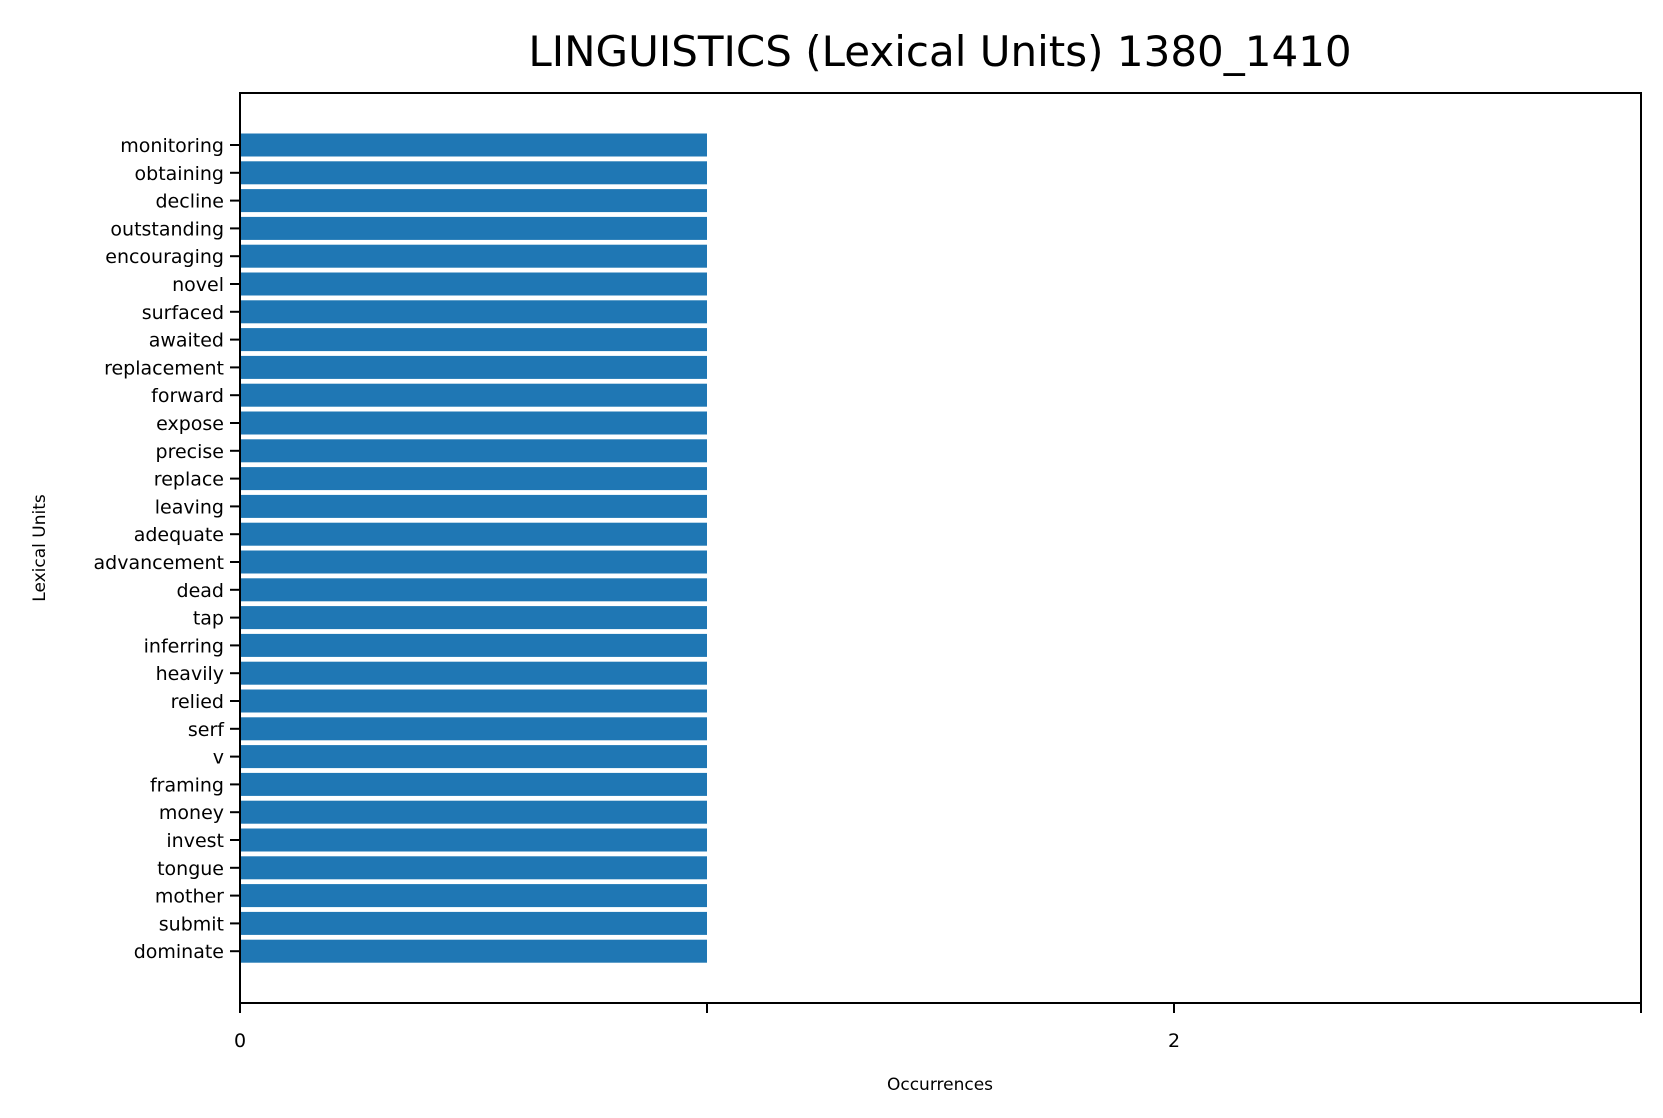 This screenshot has width=1663, height=1118. I want to click on bar-submit, so click(473, 923).